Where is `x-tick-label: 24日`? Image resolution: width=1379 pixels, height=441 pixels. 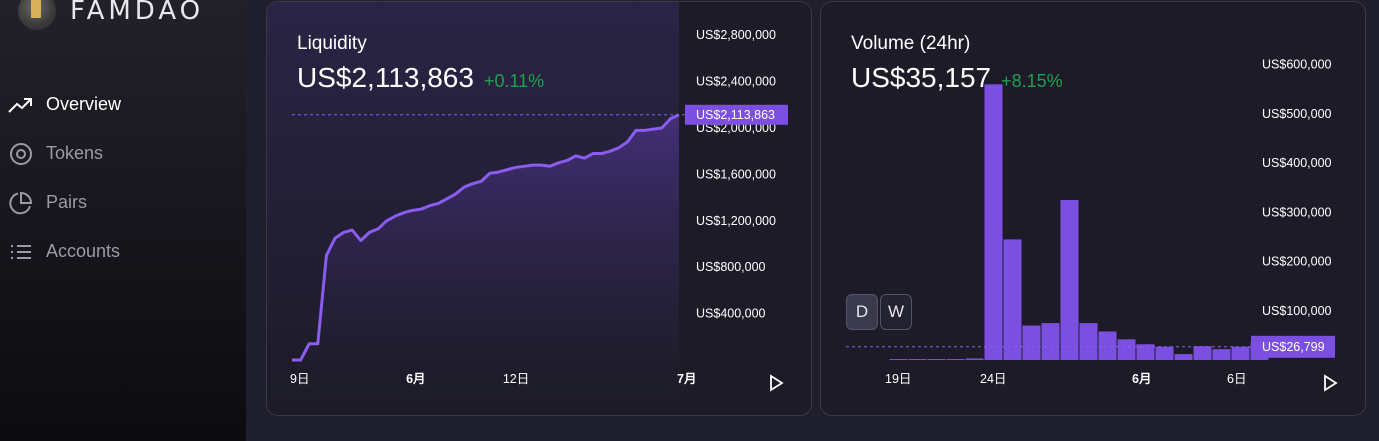
x-tick-label: 24日 is located at coordinates (993, 379).